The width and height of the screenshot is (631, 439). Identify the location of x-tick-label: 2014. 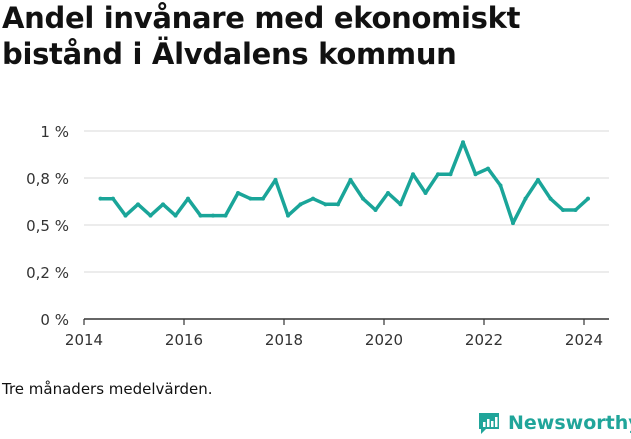
(84, 340).